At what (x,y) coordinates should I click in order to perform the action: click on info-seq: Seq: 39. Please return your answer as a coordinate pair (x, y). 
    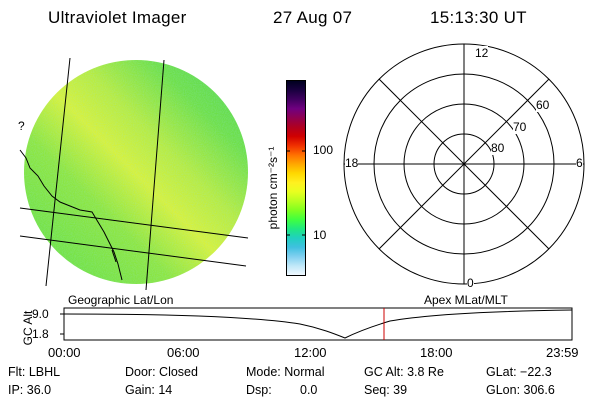
    Looking at the image, I should click on (386, 390).